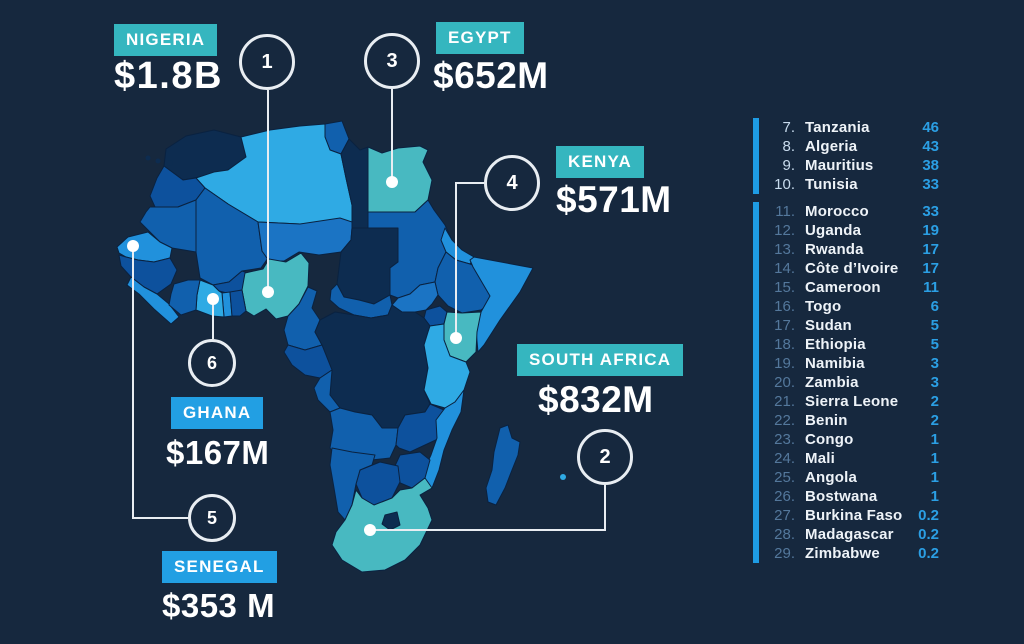  Describe the element at coordinates (835, 363) in the screenshot. I see `country-name: Namibia` at that location.